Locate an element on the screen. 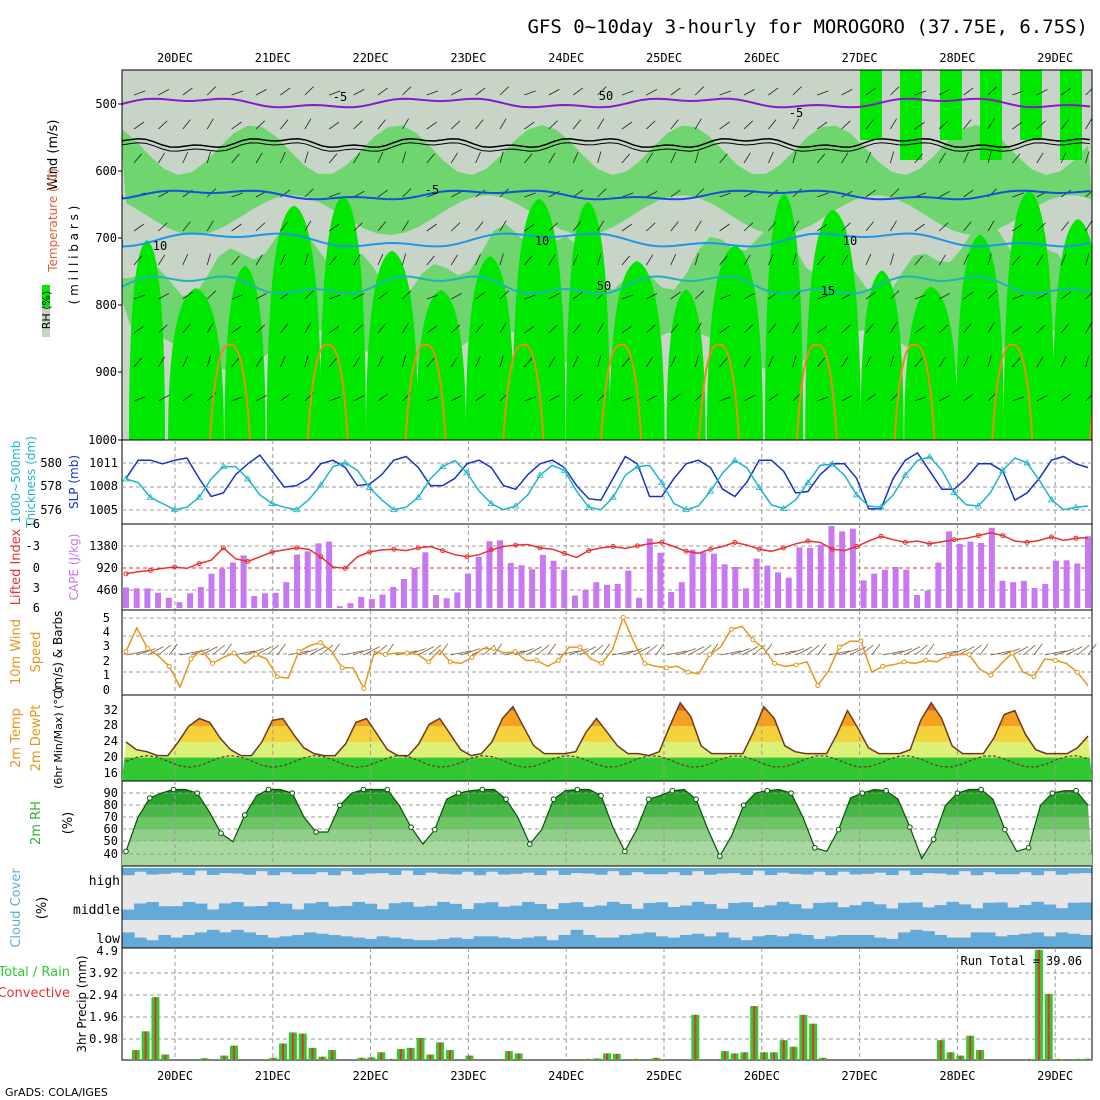  lifted-index-marker is located at coordinates (686, 551).